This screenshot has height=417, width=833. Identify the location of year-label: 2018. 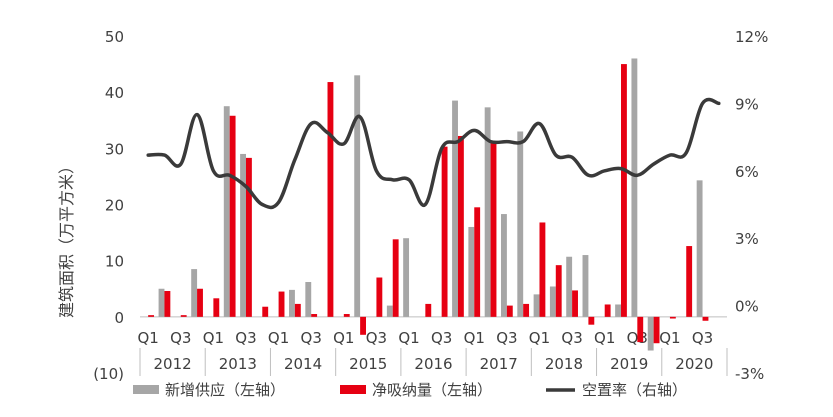
(564, 364).